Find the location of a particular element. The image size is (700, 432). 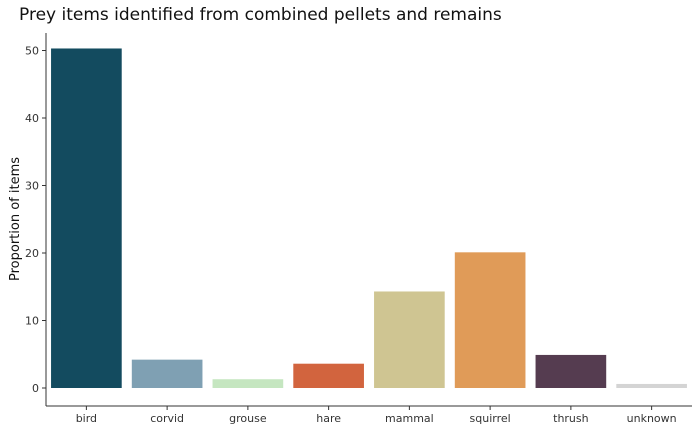

y-tick-label: 40 is located at coordinates (32, 118).